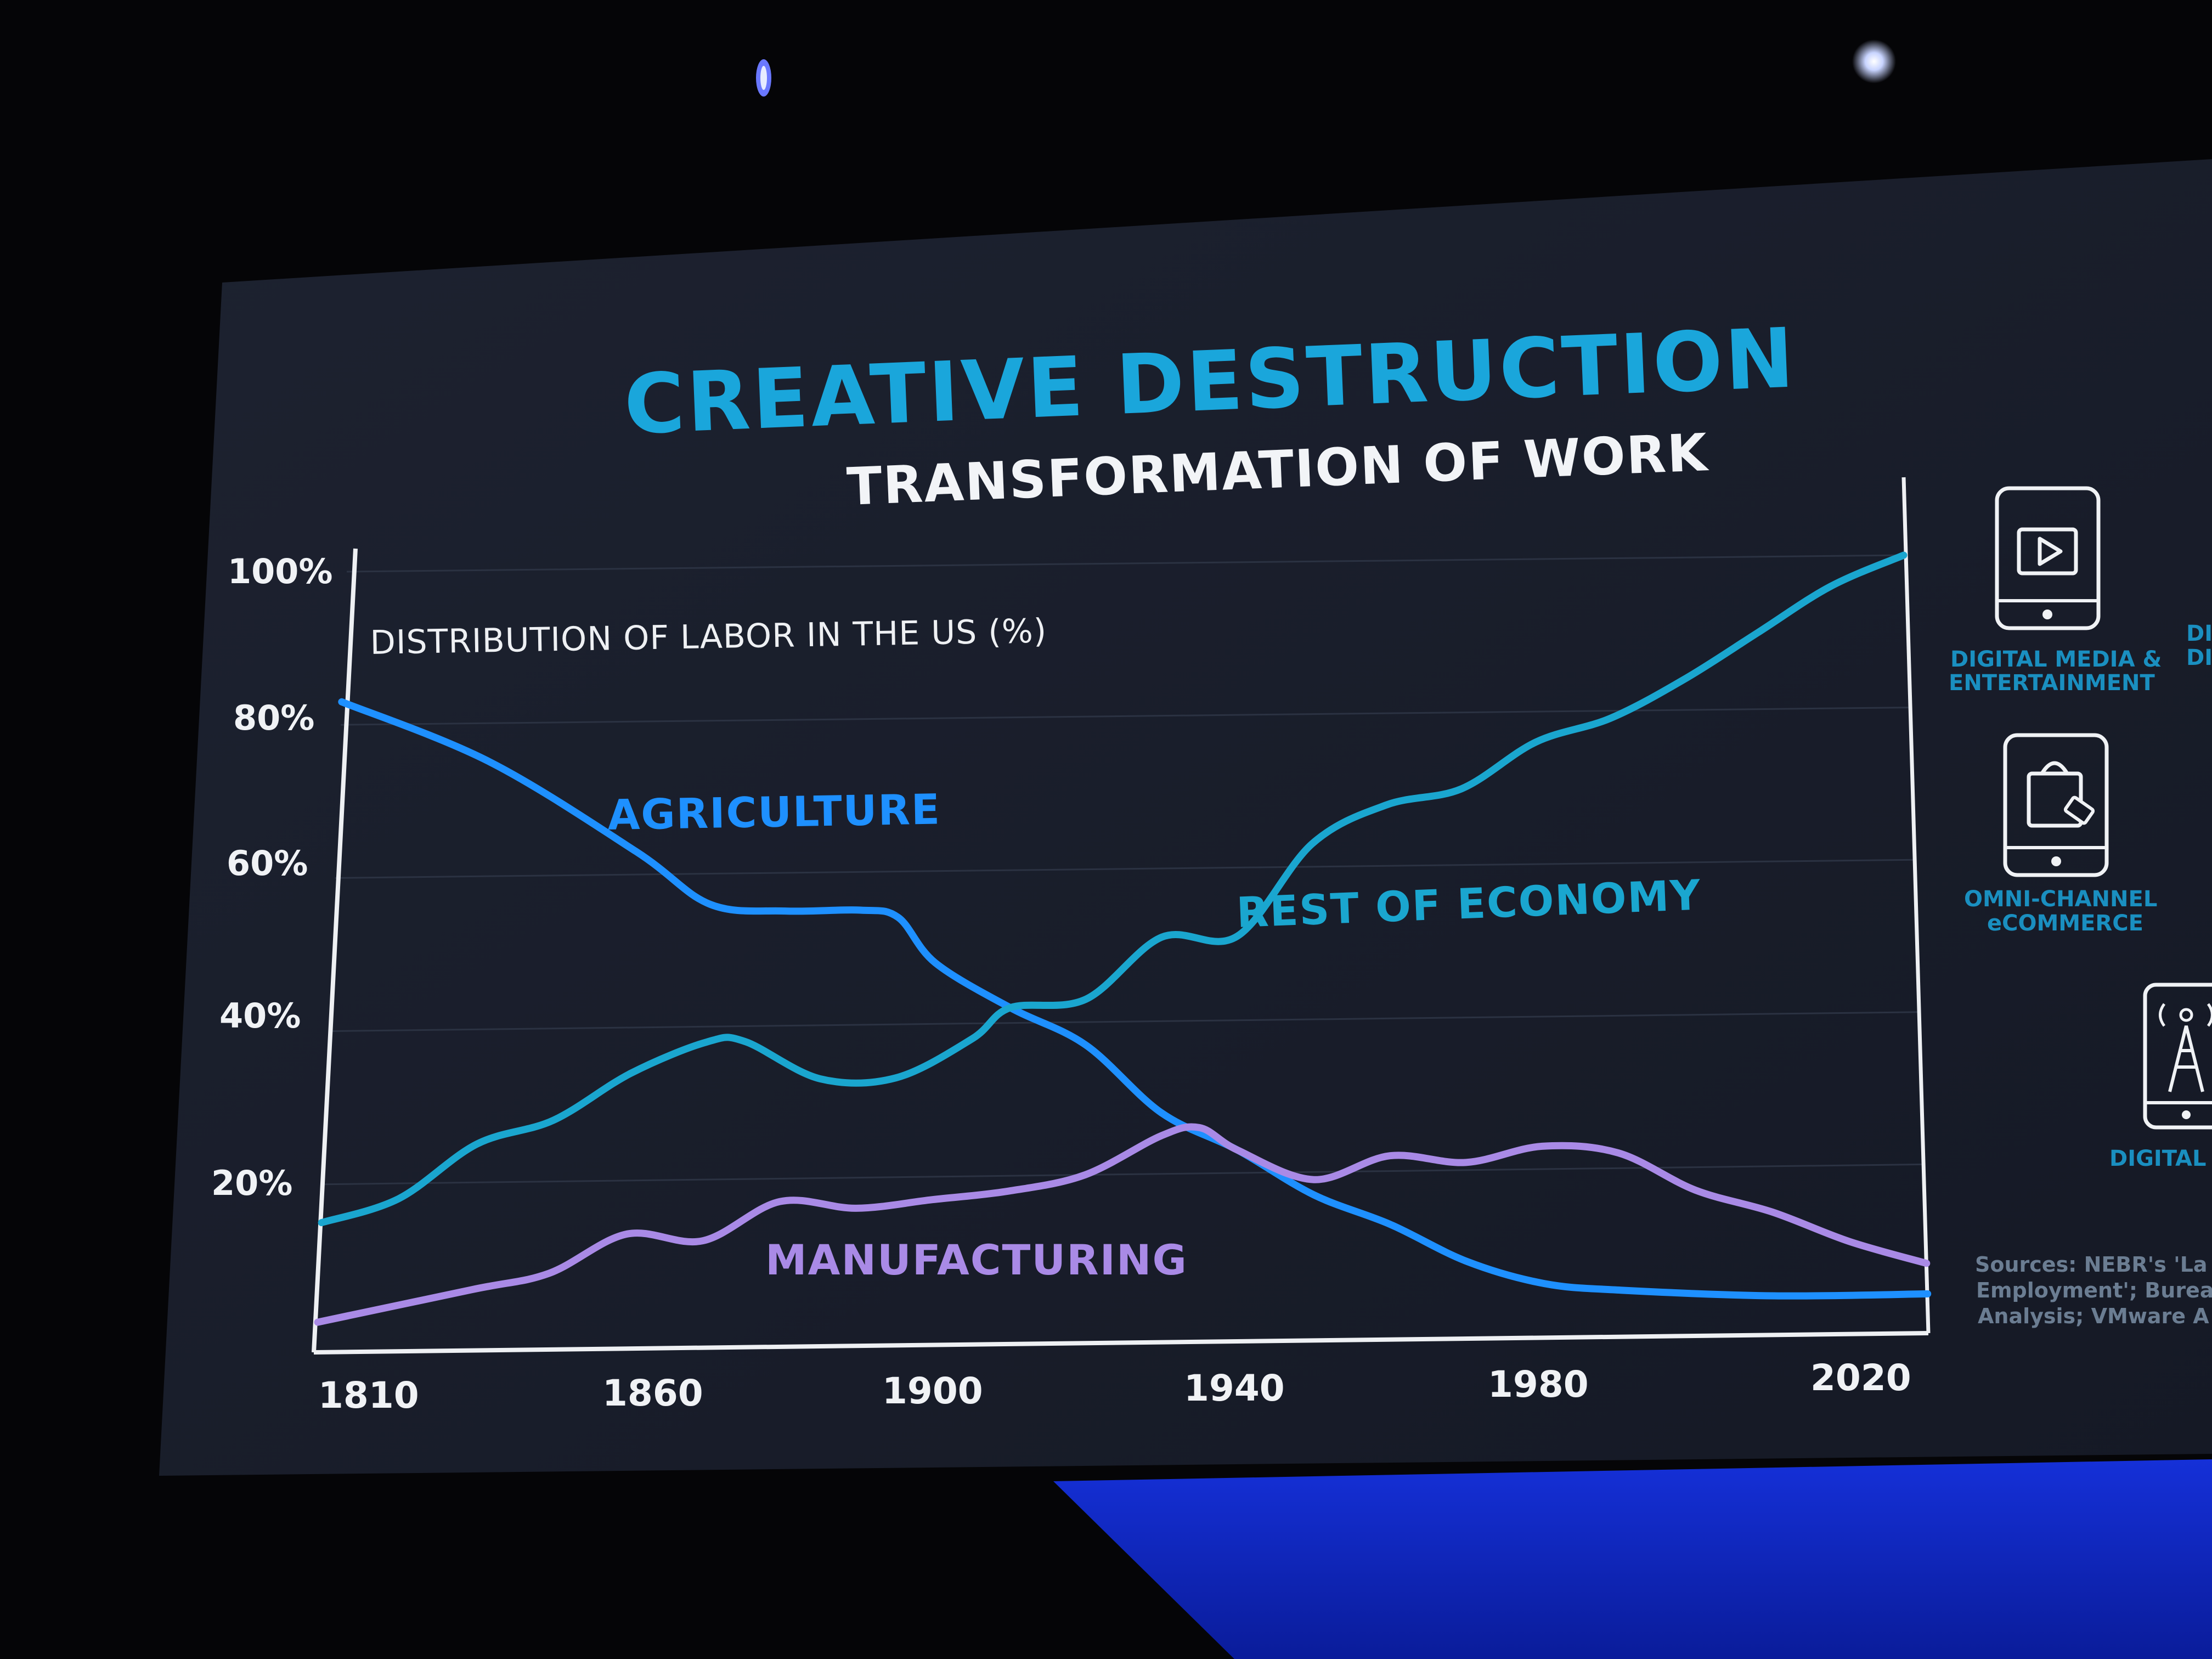  What do you see at coordinates (1121, 1343) in the screenshot?
I see `chart-x-axis` at bounding box center [1121, 1343].